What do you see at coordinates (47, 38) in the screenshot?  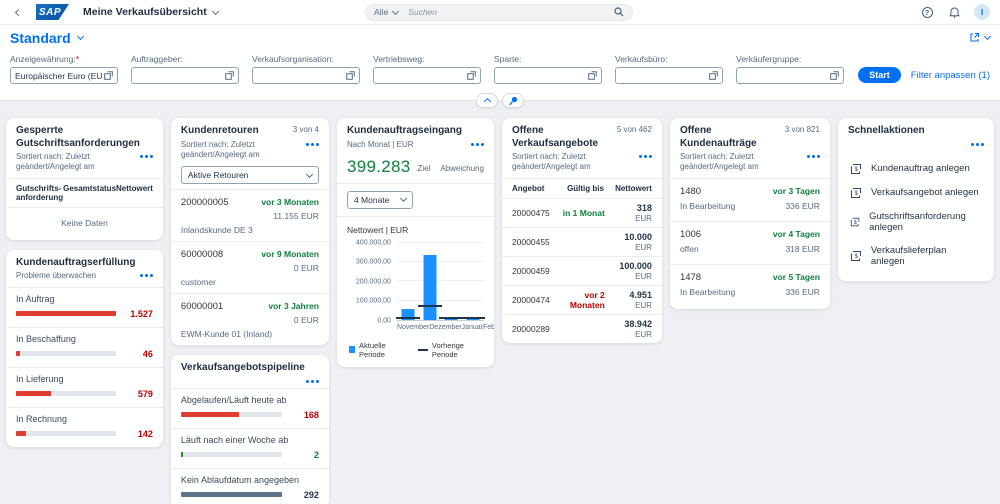 I see `variant-selector: Standard` at bounding box center [47, 38].